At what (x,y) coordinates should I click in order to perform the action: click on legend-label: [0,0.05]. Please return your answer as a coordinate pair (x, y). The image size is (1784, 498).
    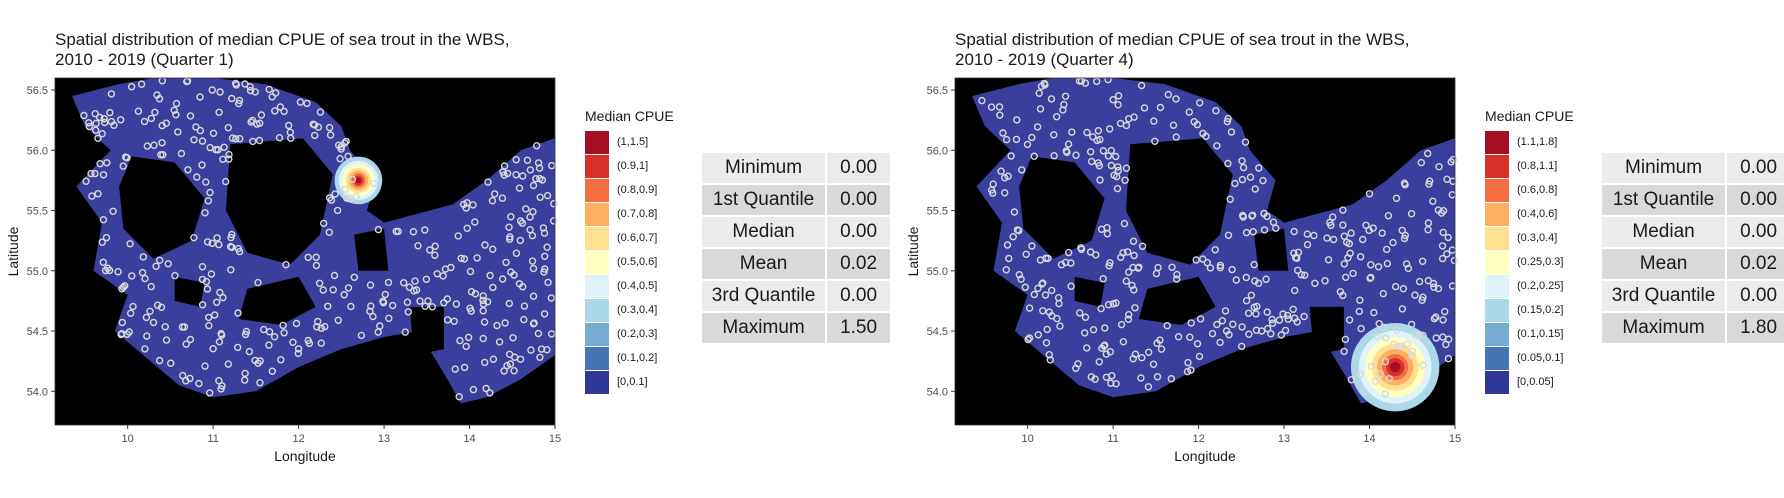
    Looking at the image, I should click on (1535, 382).